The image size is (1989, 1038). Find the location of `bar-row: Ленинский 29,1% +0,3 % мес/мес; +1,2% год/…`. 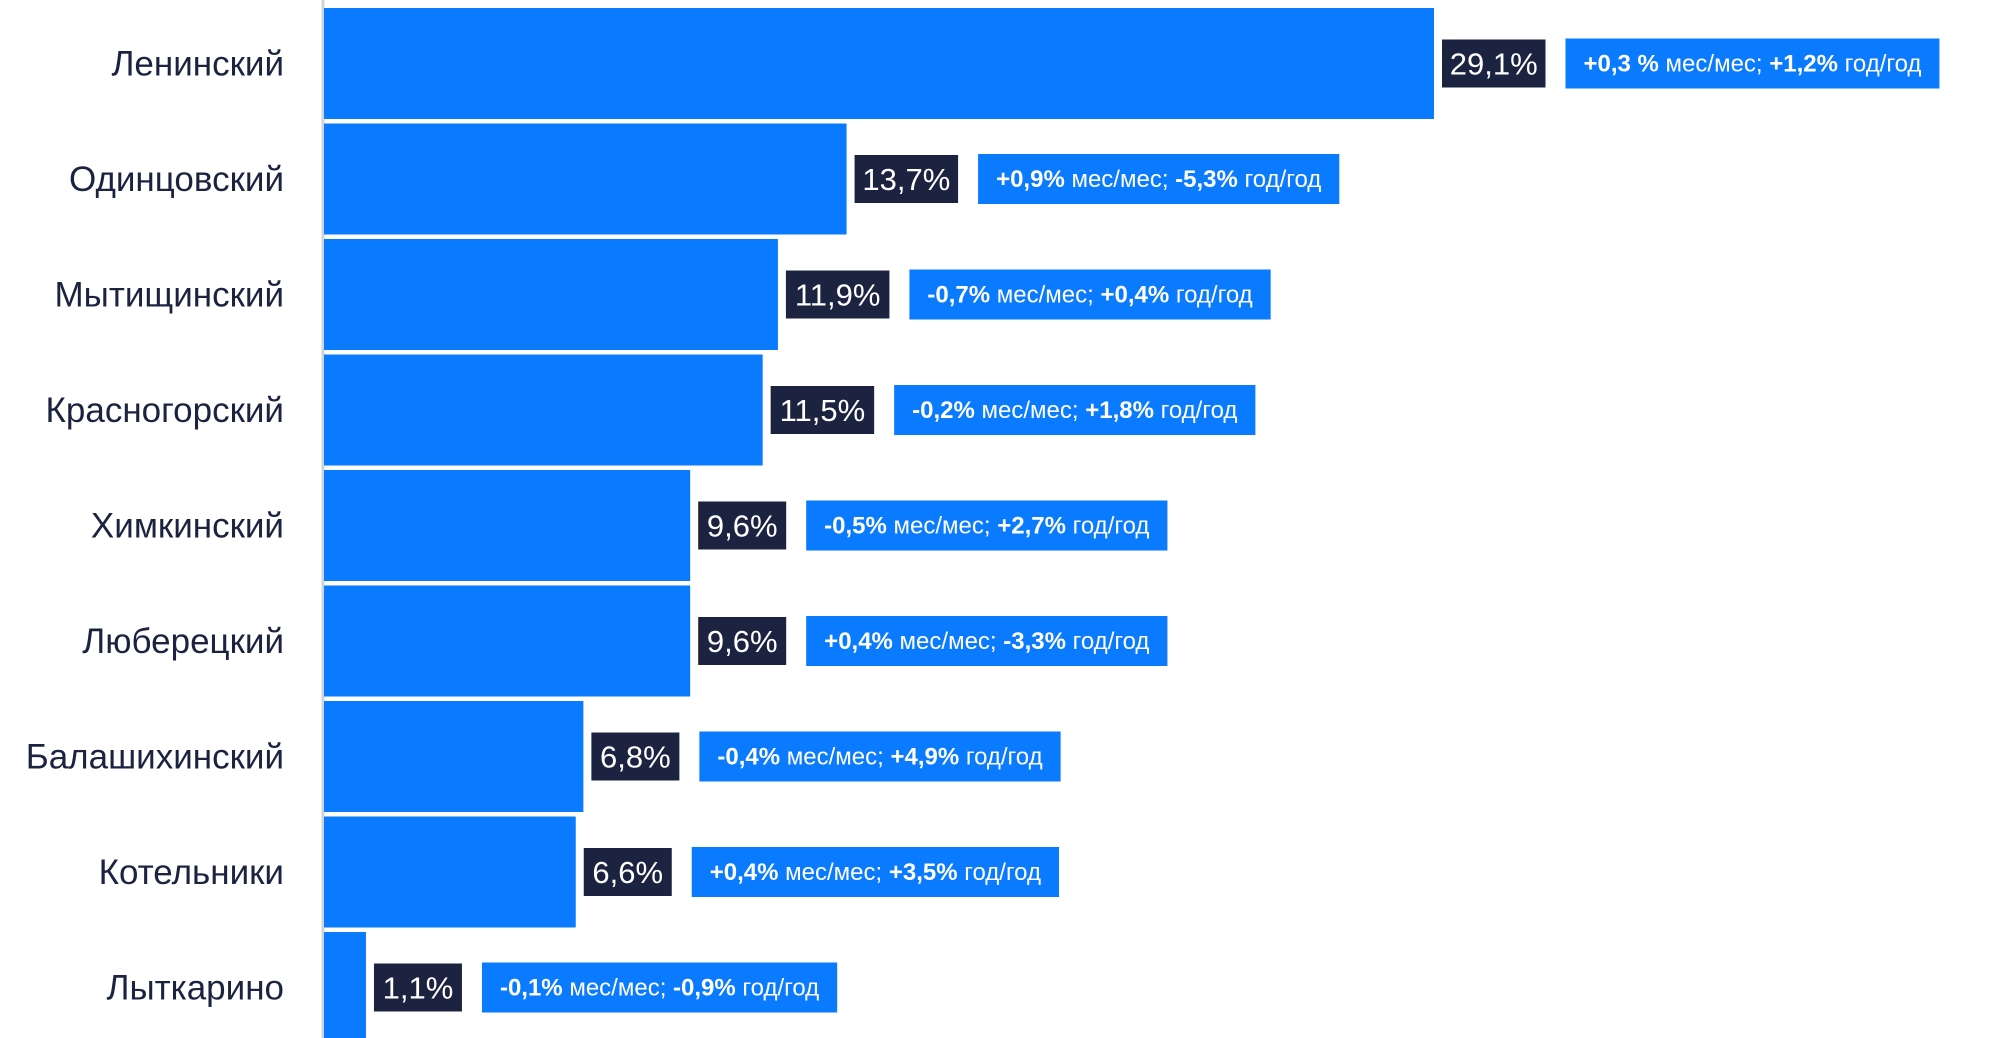

bar-row: Ленинский 29,1% +0,3 % мес/мес; +1,2% год/… is located at coordinates (1025, 63).